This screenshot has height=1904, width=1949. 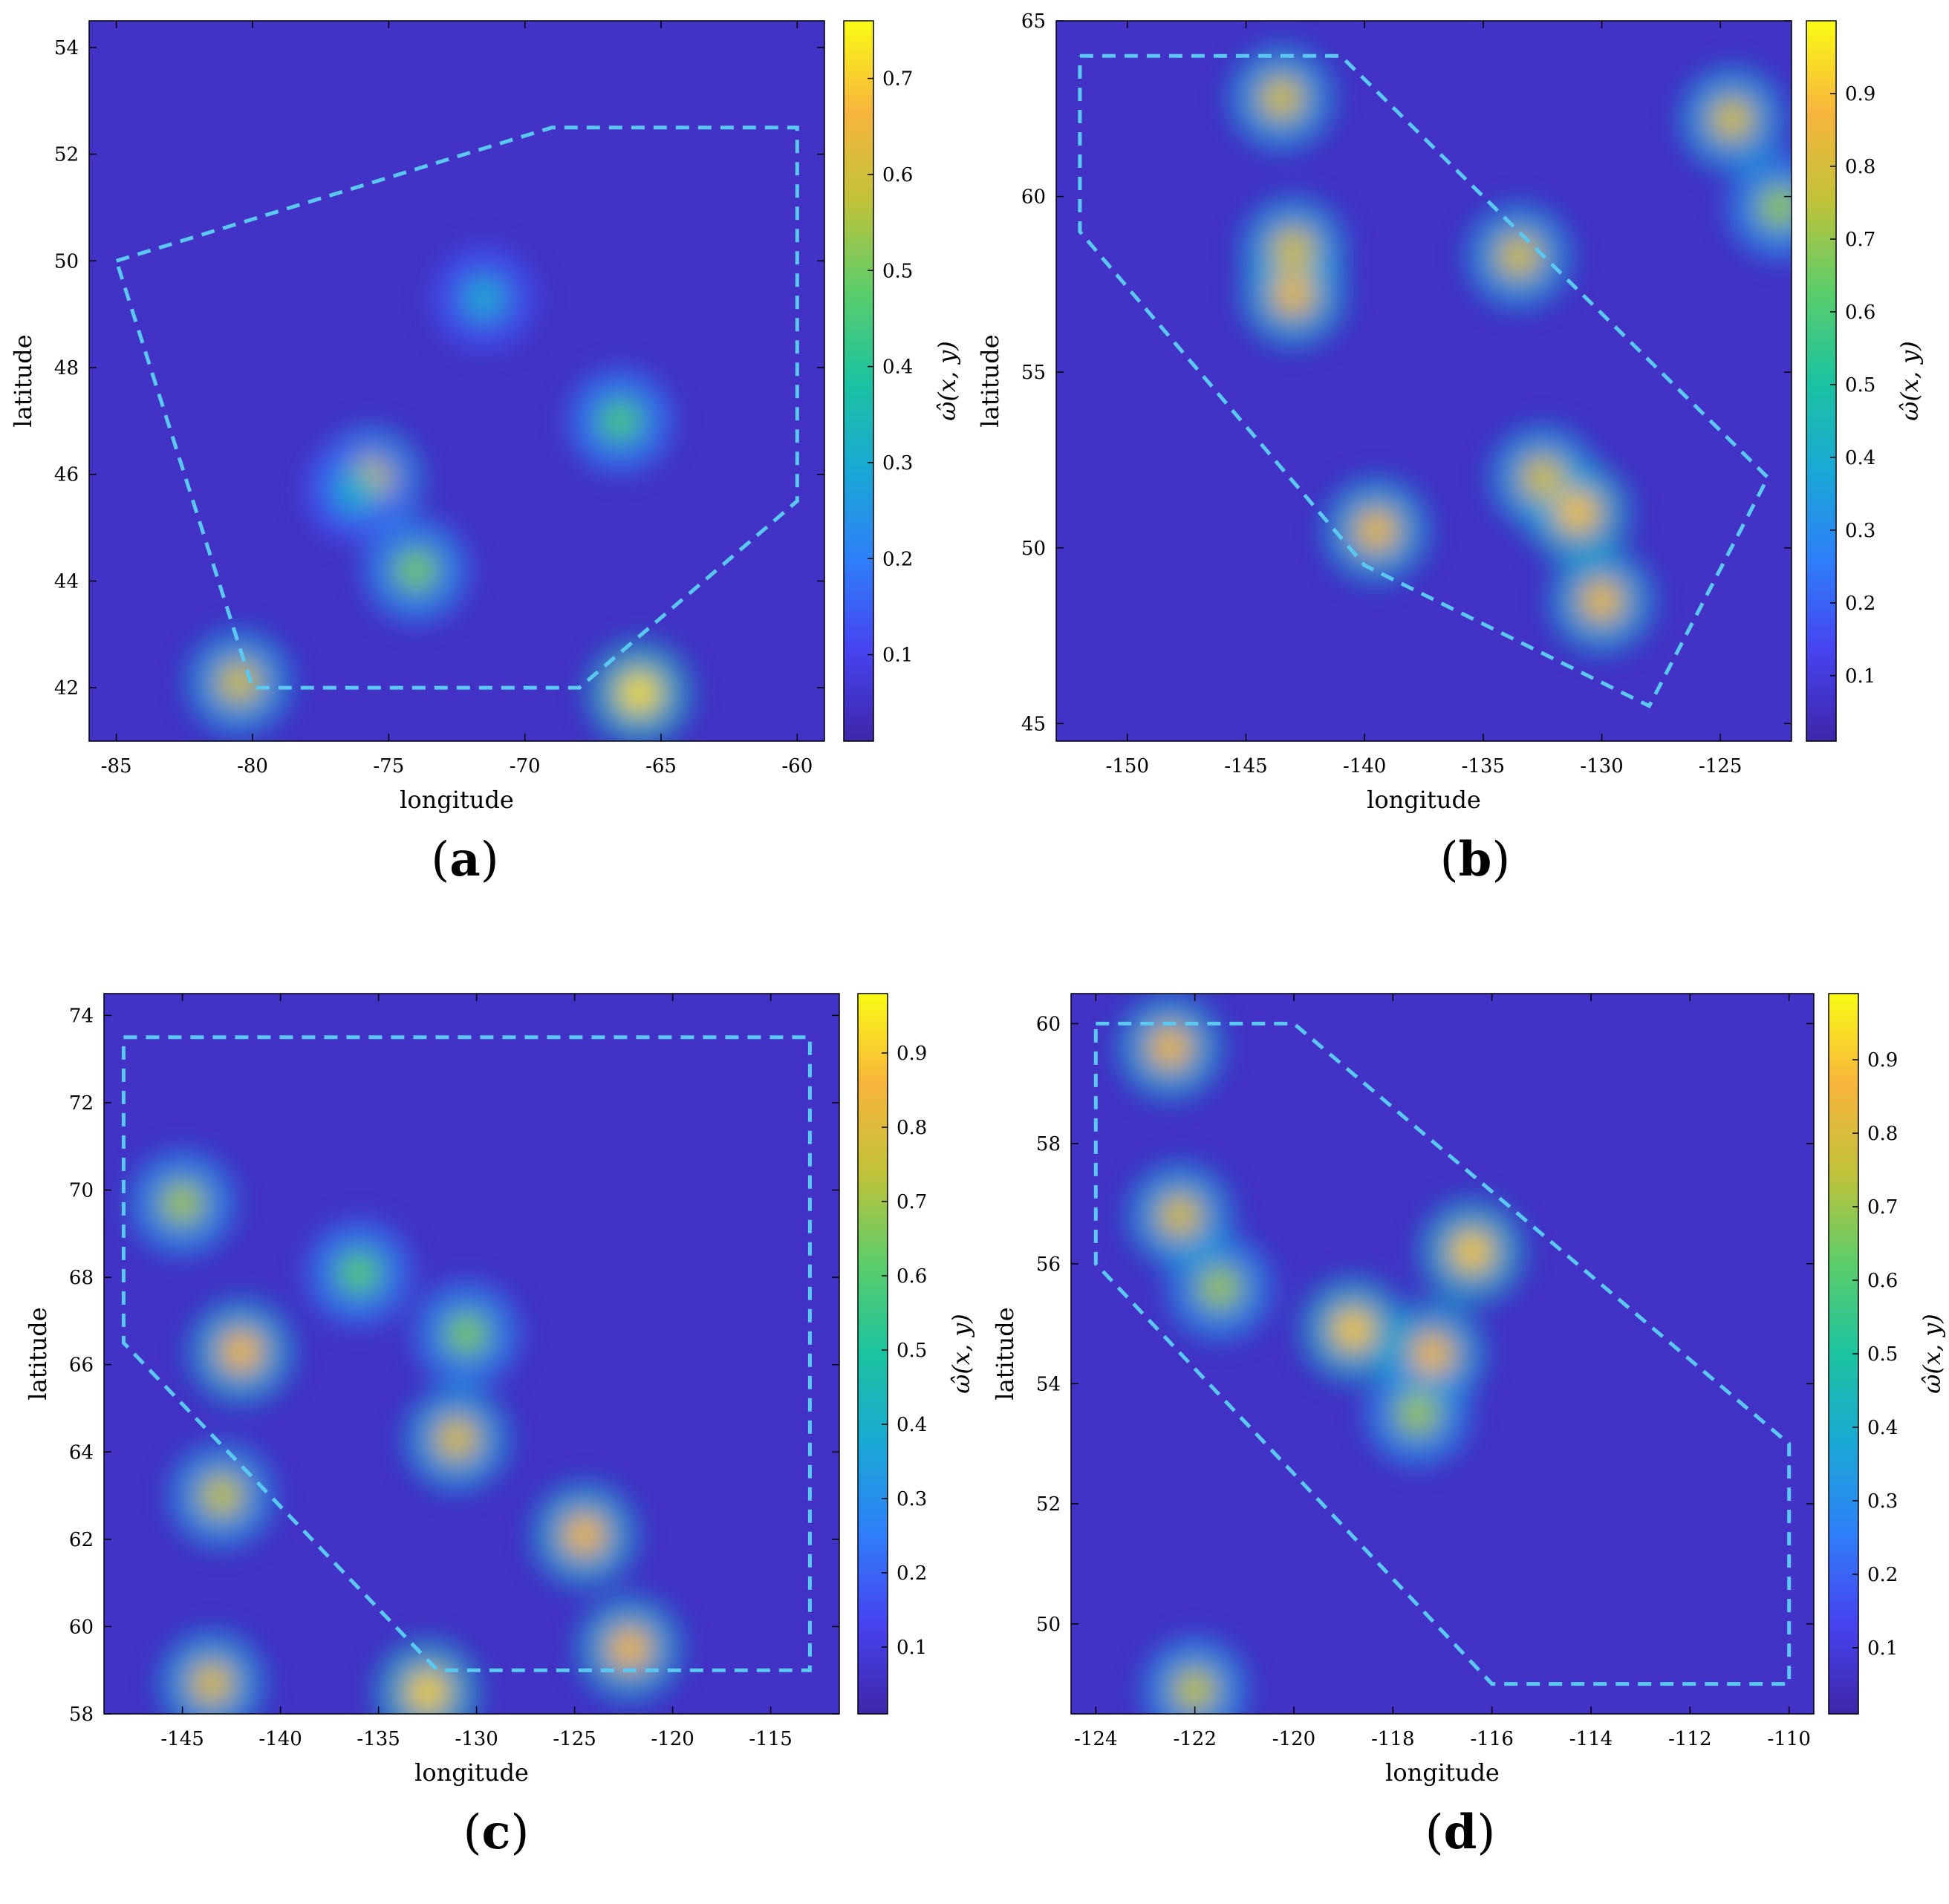 What do you see at coordinates (1788, 1739) in the screenshot?
I see `x-tick-label: -110` at bounding box center [1788, 1739].